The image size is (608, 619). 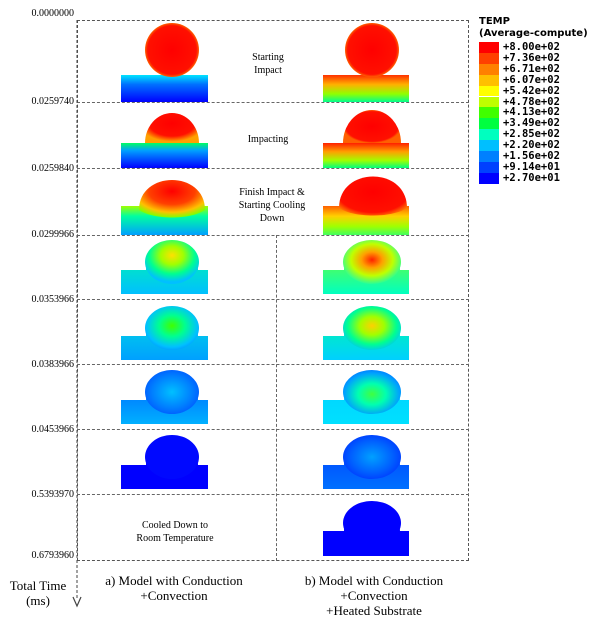 I want to click on droplet-a-row6, so click(x=164, y=462).